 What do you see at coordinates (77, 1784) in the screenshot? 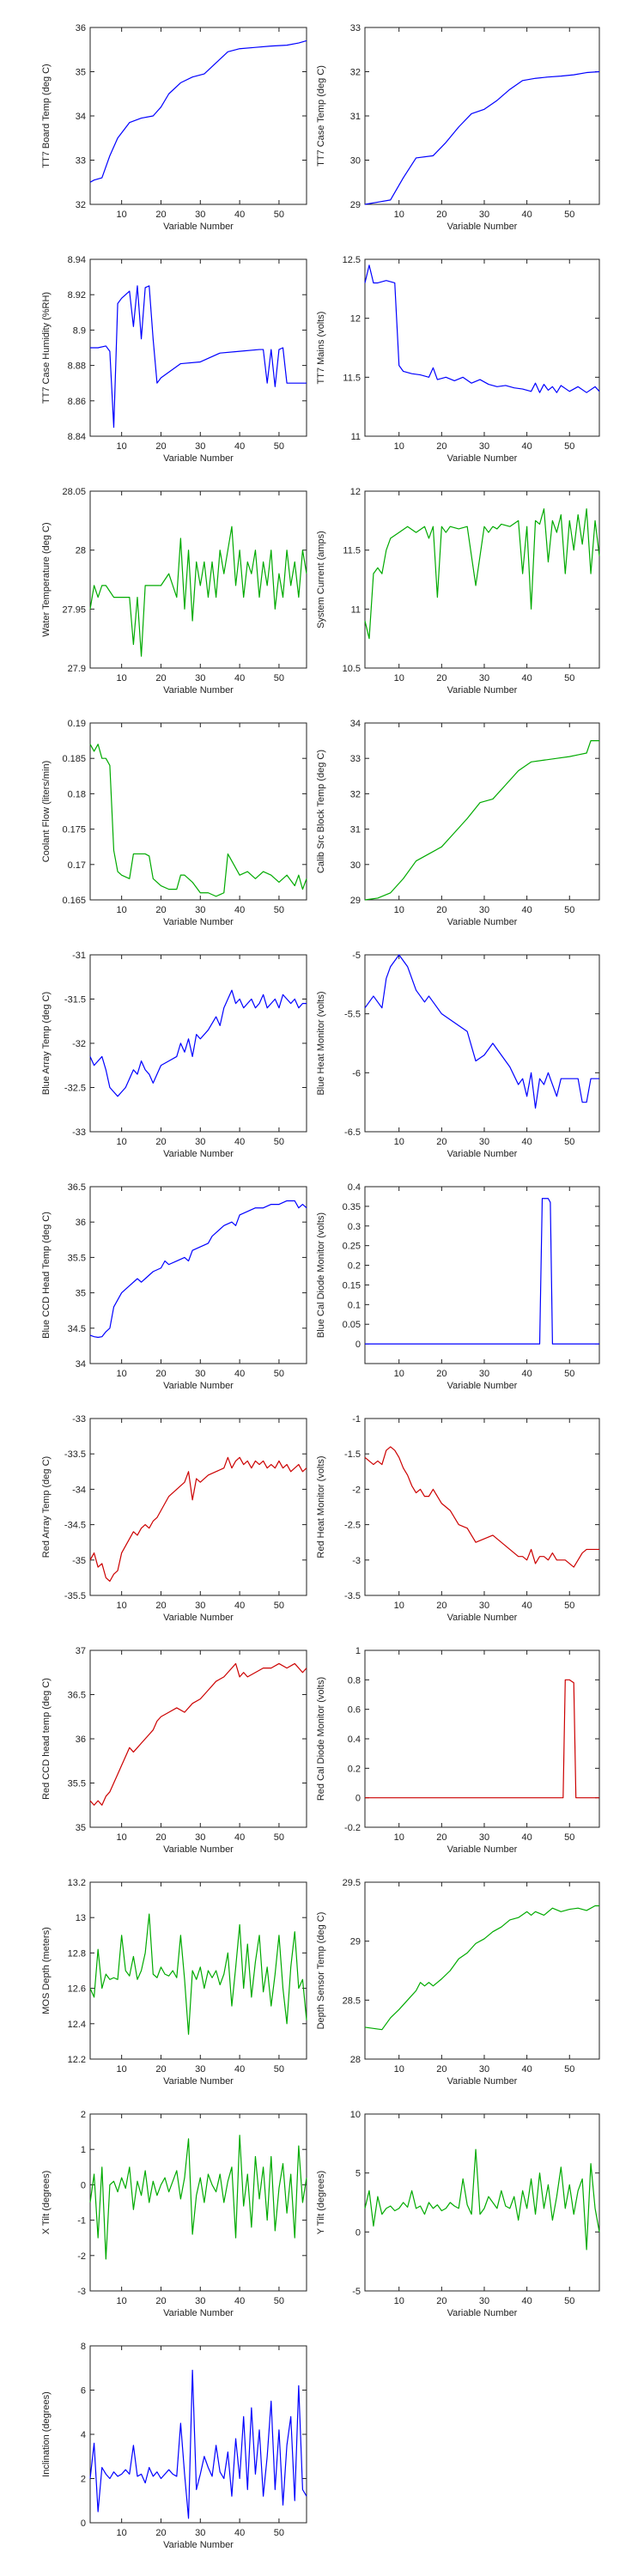
I see `y-tick-label: 35.5` at bounding box center [77, 1784].